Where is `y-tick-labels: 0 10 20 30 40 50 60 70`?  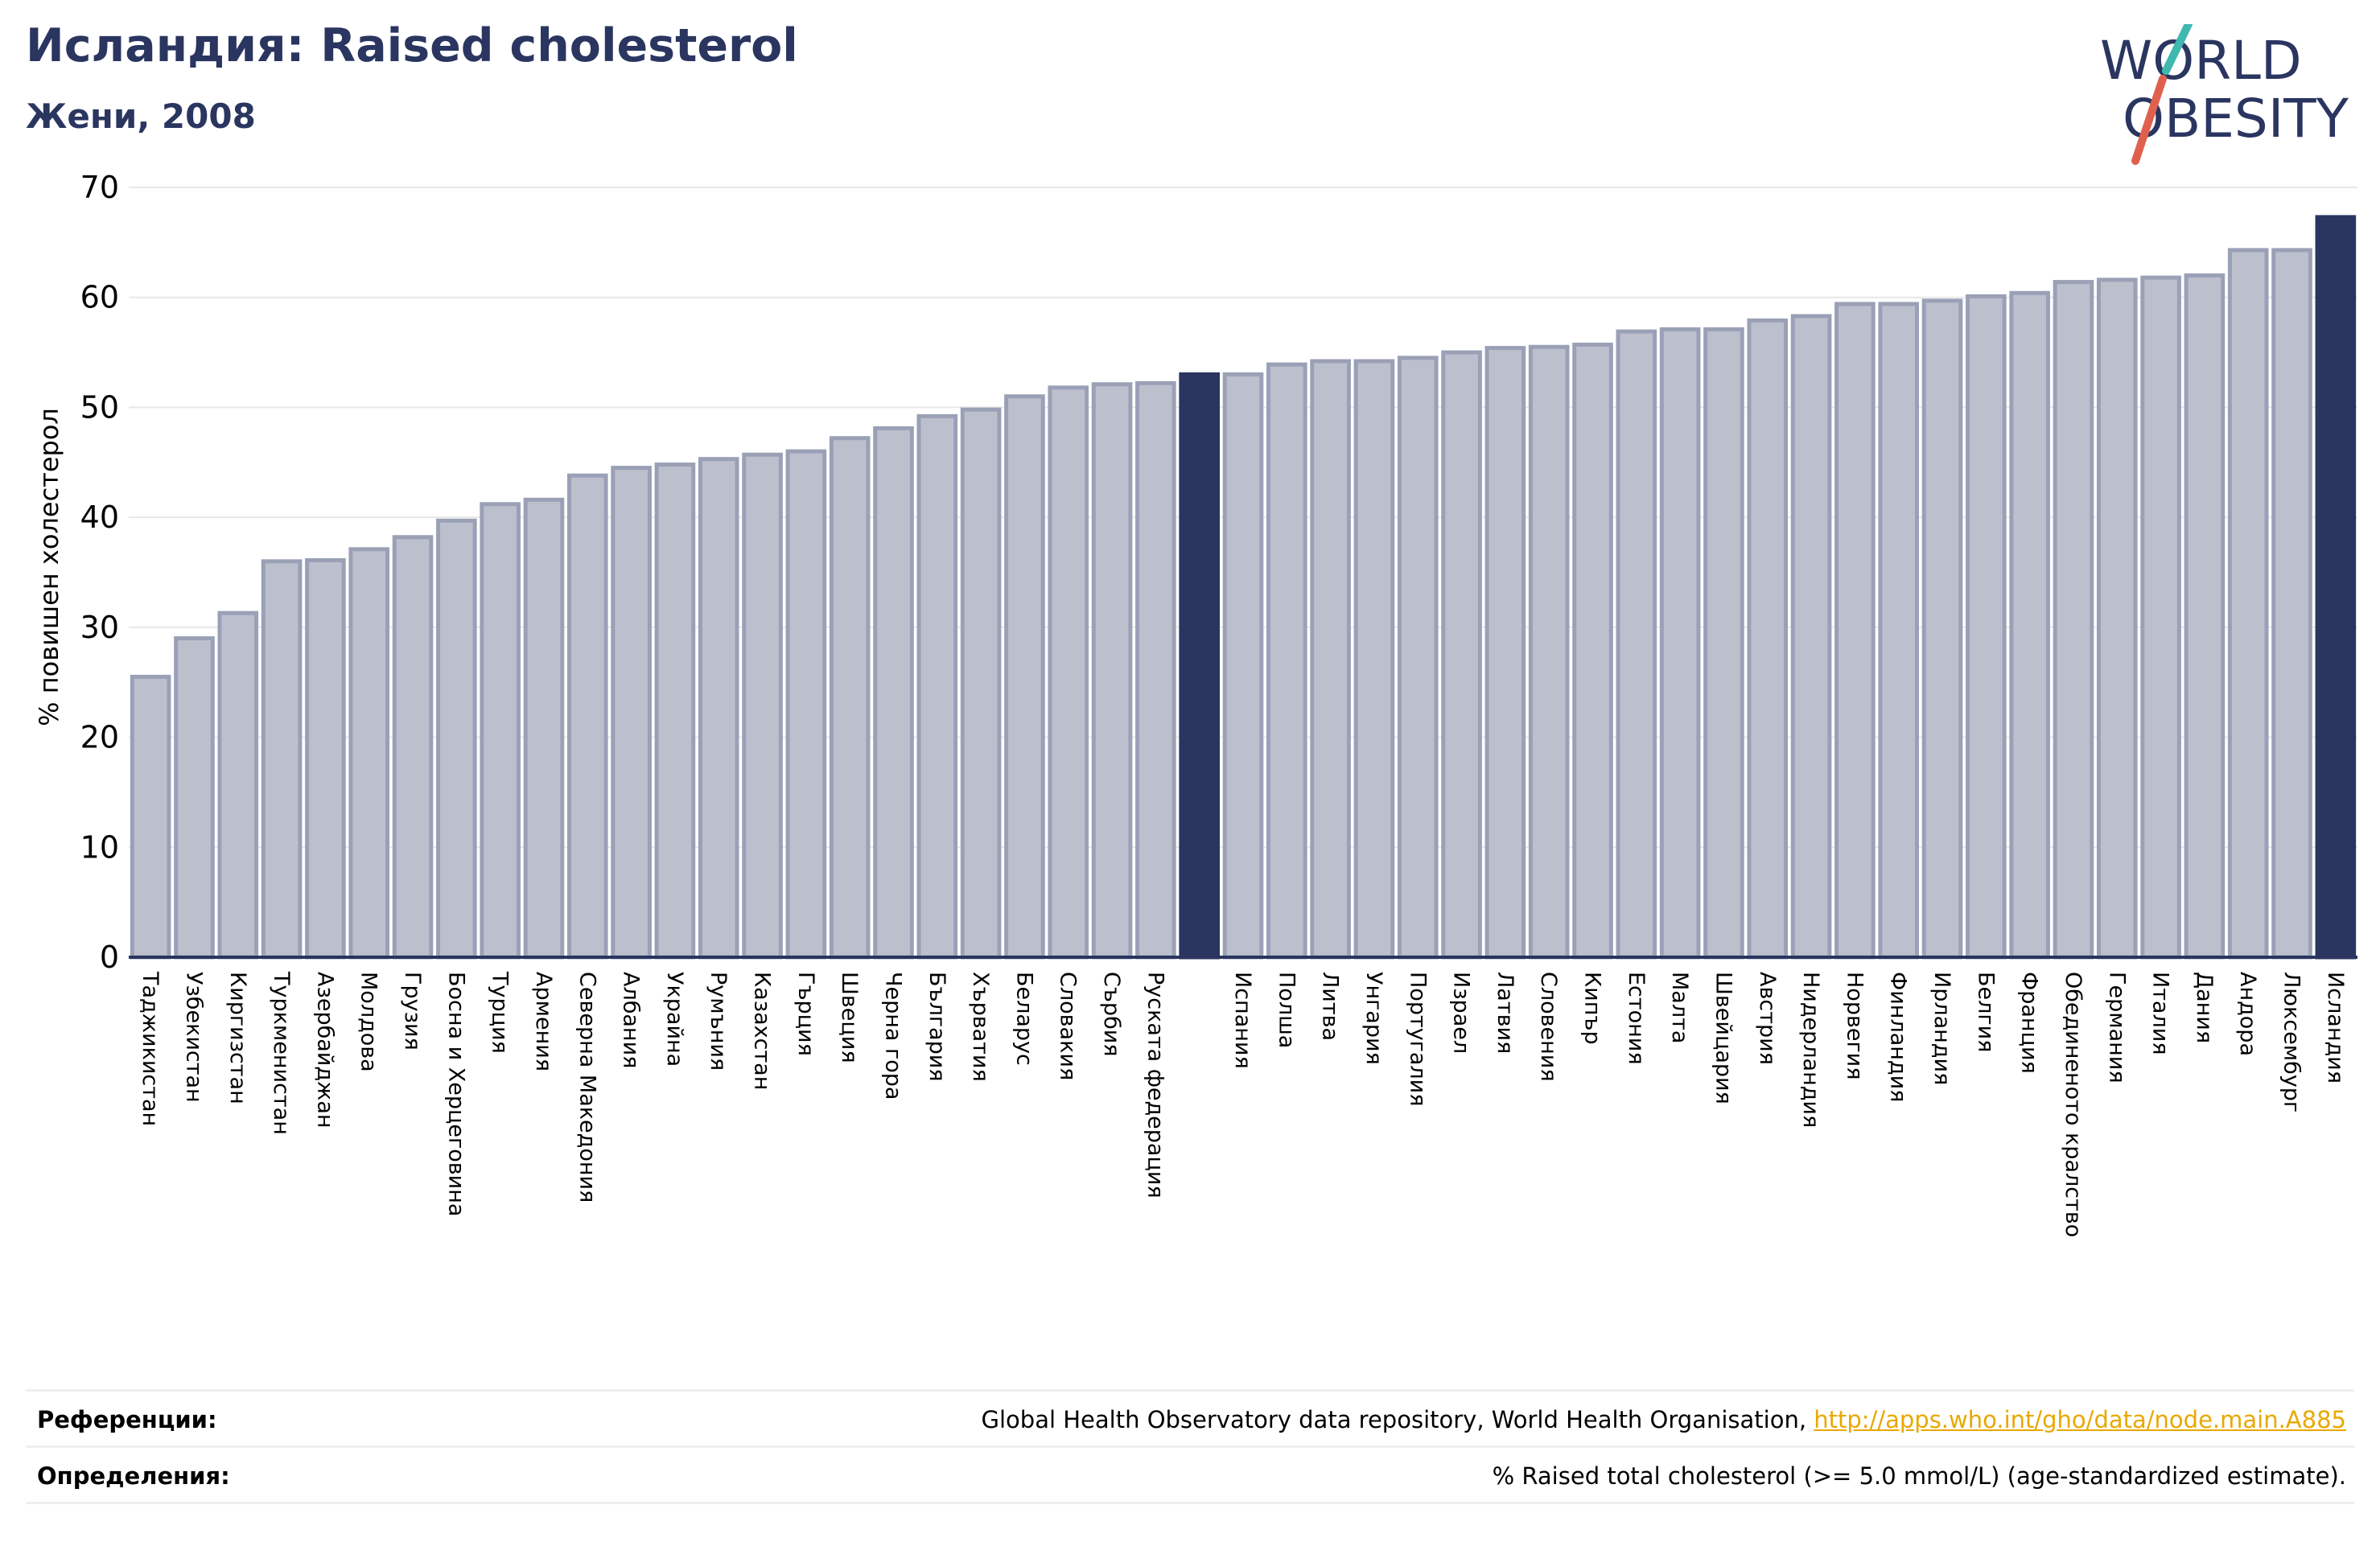
y-tick-labels: 0 10 20 30 40 50 60 70 is located at coordinates (99, 572).